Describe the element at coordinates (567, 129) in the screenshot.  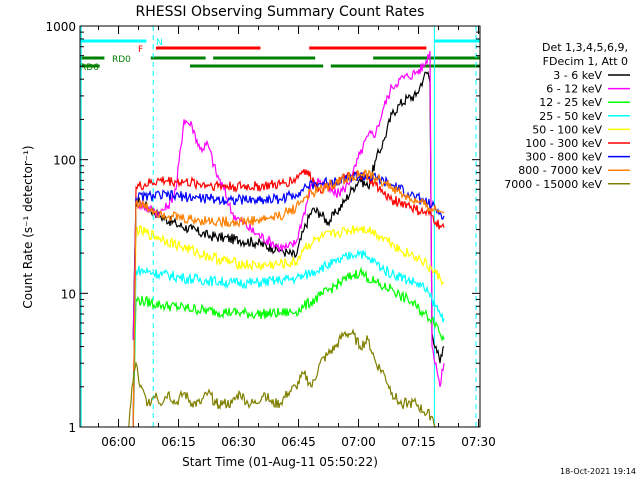
I see `legend-entry-label: 50 - 100 keV` at that location.